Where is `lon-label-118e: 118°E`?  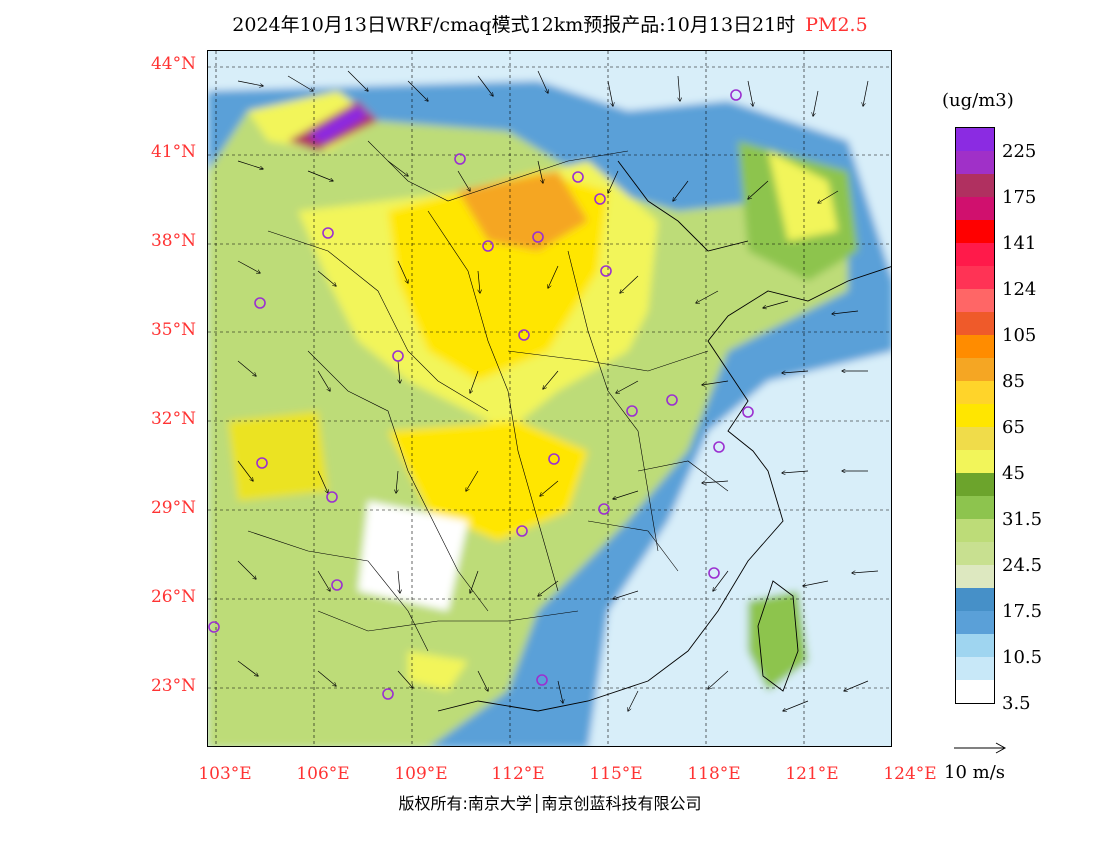 lon-label-118e: 118°E is located at coordinates (714, 774).